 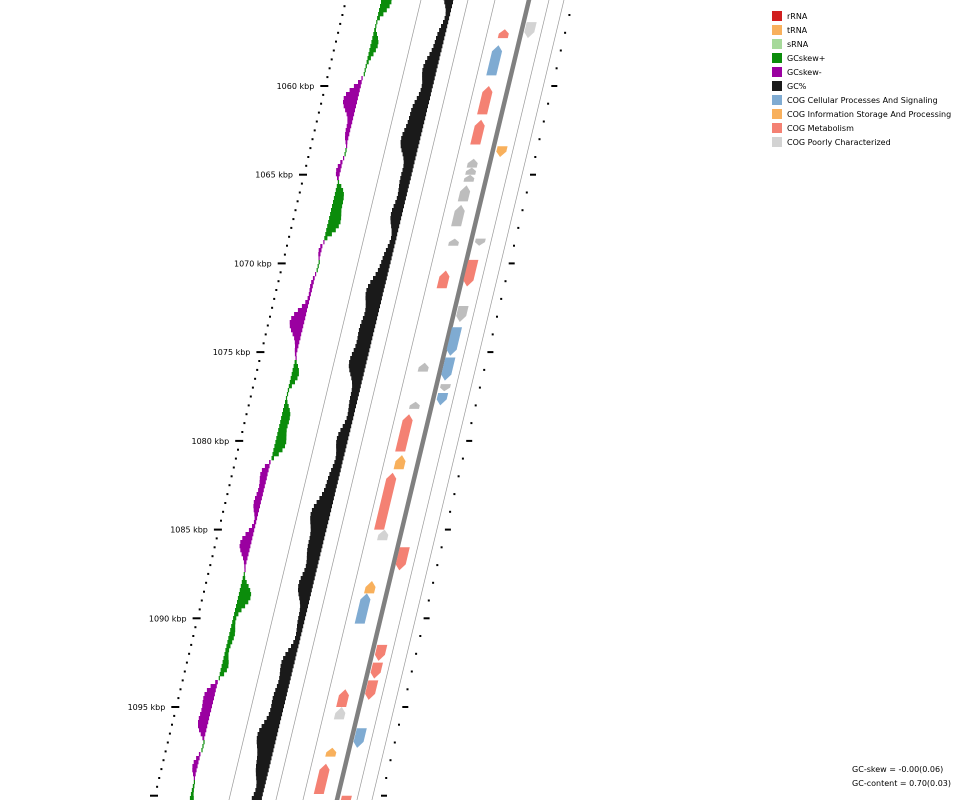 What do you see at coordinates (260, 352) in the screenshot?
I see `major-tick` at bounding box center [260, 352].